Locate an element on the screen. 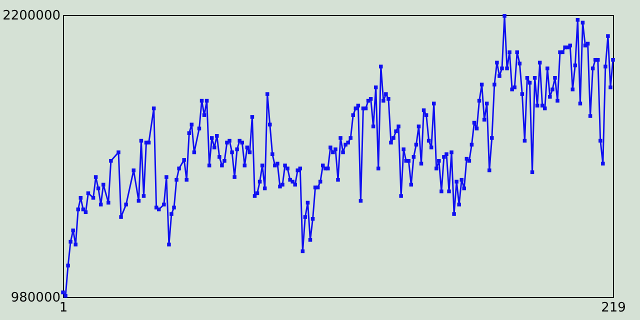 The height and width of the screenshot is (320, 640). y-tick-label: 980000 is located at coordinates (35, 298).